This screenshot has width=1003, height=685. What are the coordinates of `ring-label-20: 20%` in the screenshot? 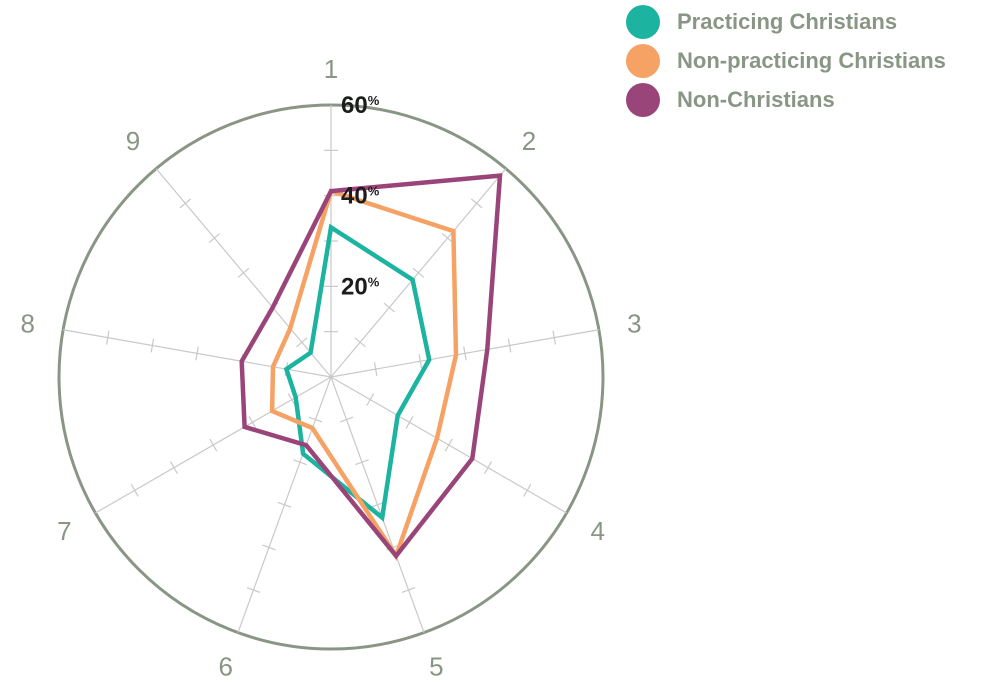 It's located at (360, 286).